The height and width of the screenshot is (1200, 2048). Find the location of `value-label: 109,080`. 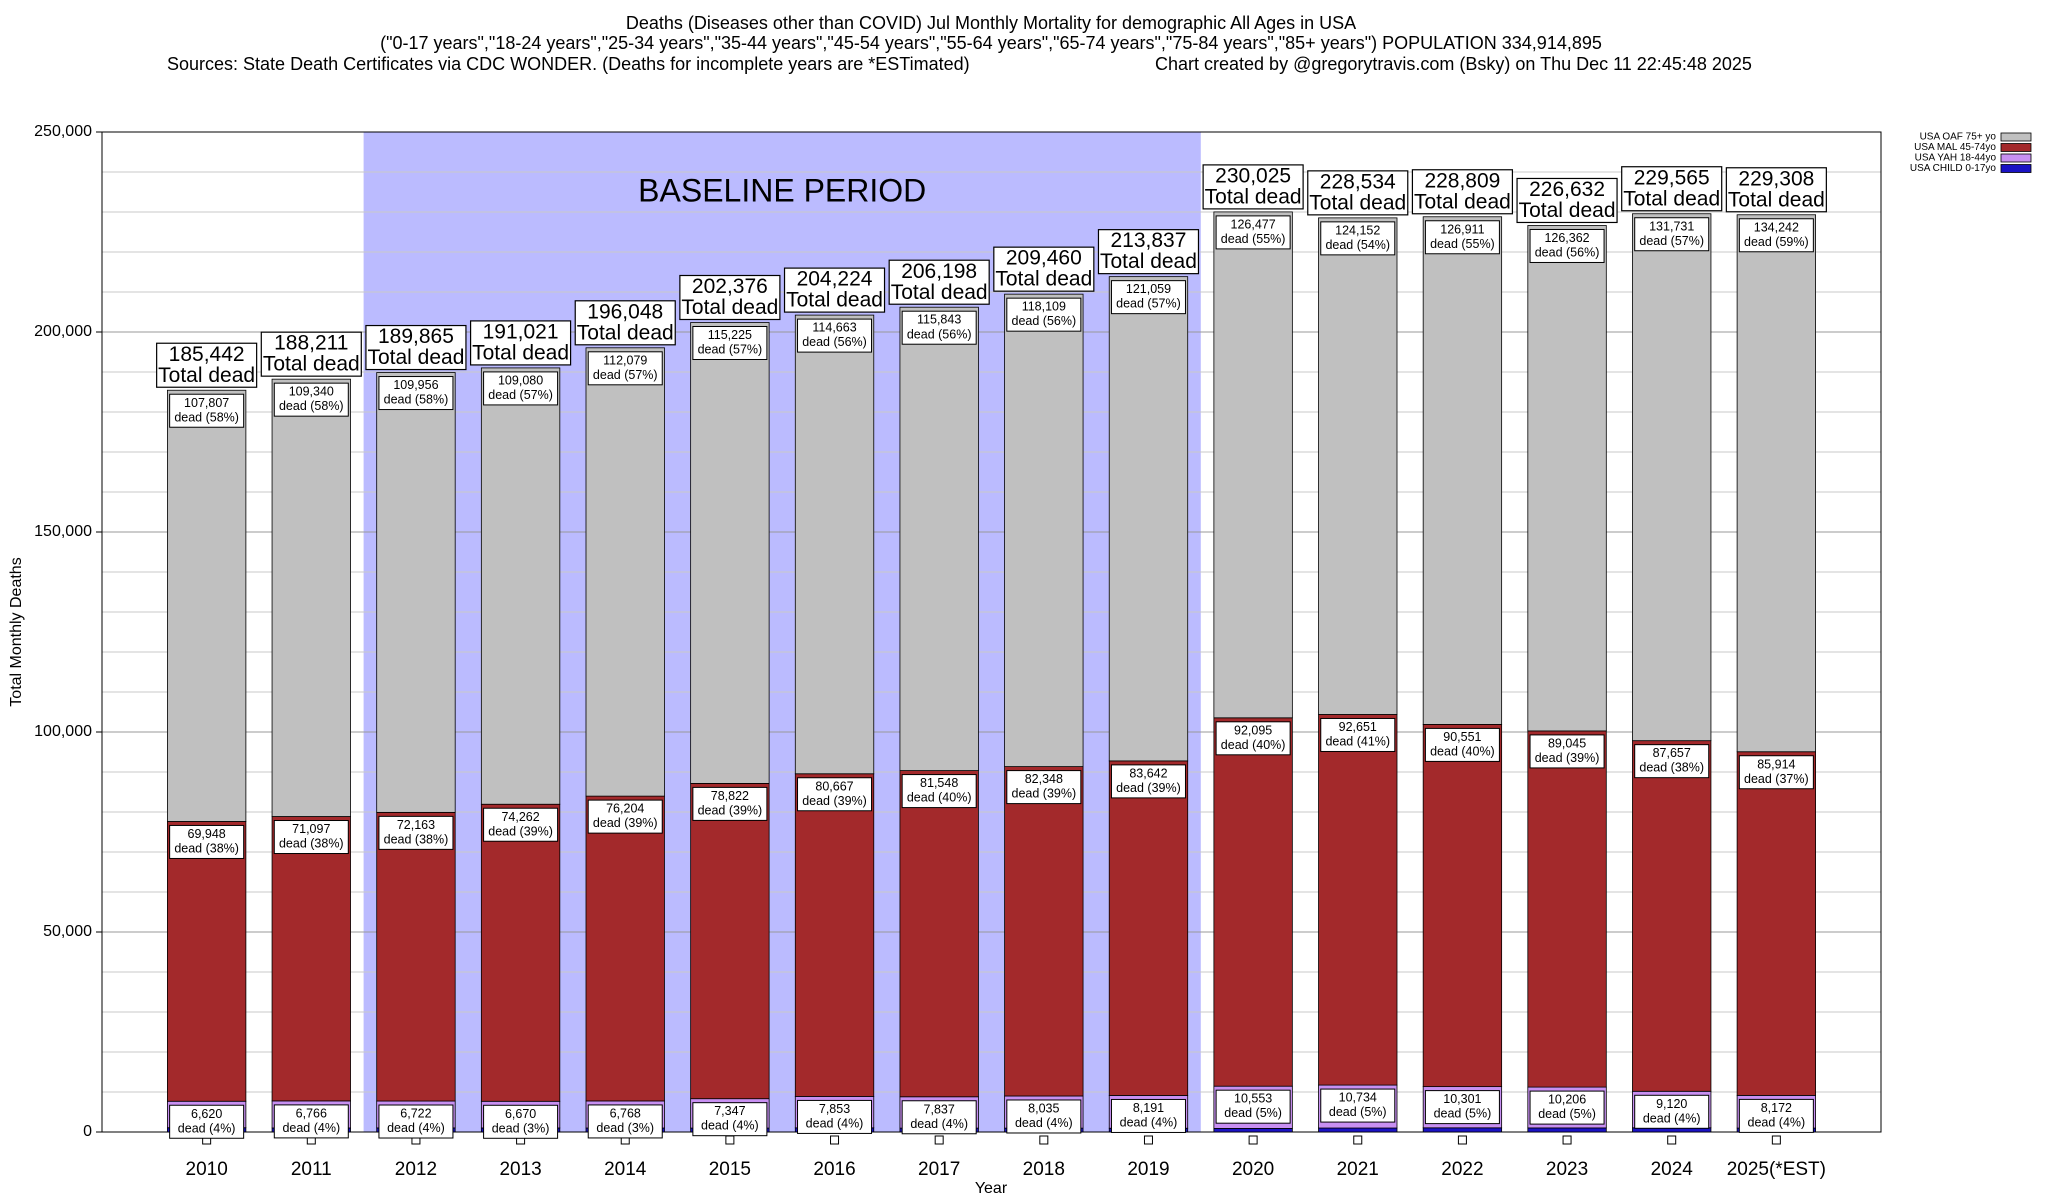

value-label: 109,080 is located at coordinates (520, 380).